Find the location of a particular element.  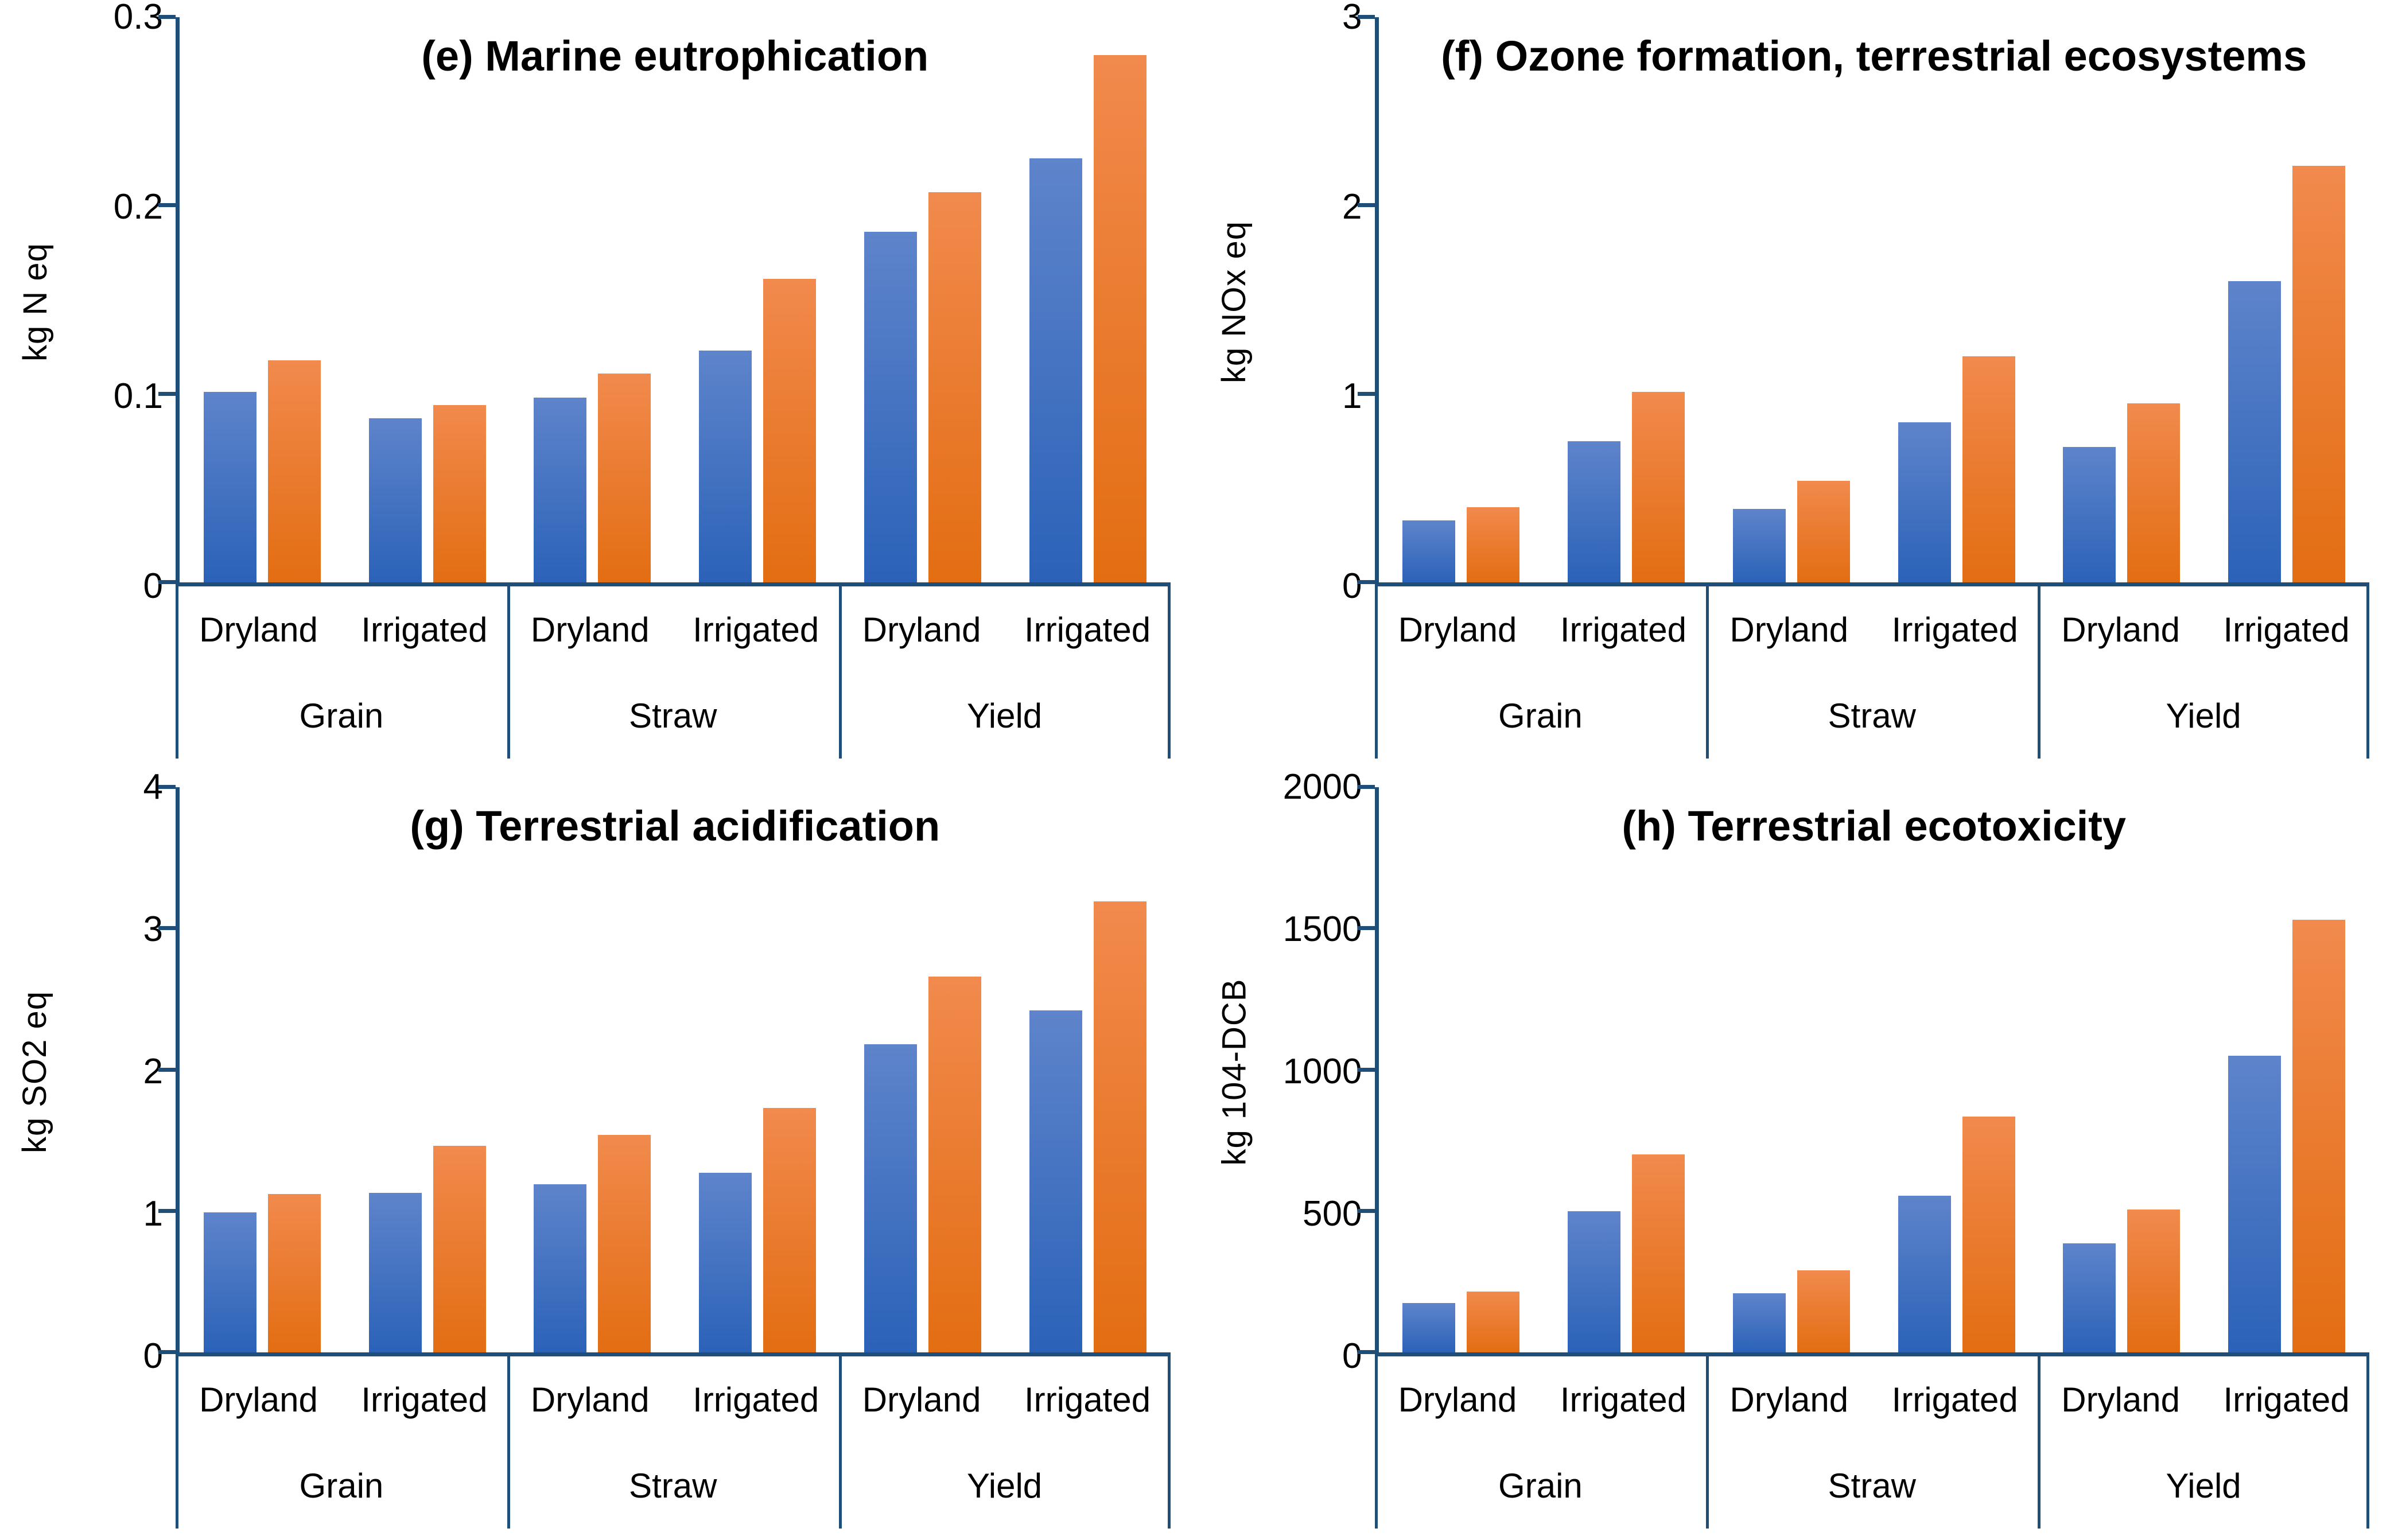

y-tick-label: 1 is located at coordinates (1352, 396).